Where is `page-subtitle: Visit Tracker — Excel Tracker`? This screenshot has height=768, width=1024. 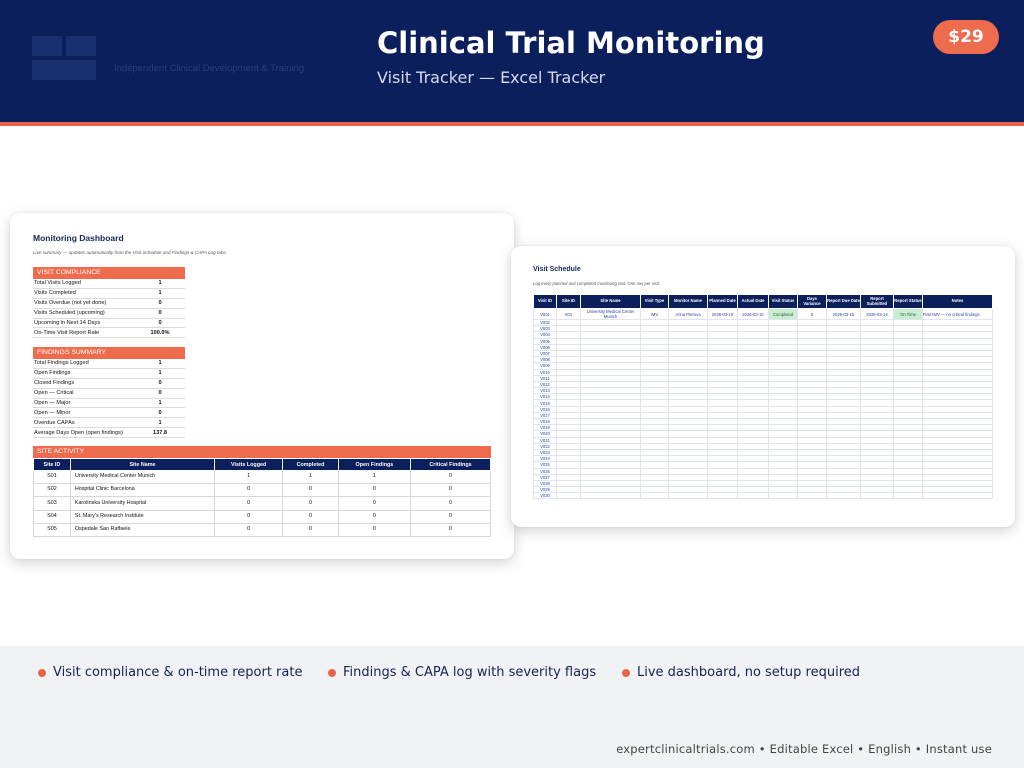
page-subtitle: Visit Tracker — Excel Tracker is located at coordinates (491, 77).